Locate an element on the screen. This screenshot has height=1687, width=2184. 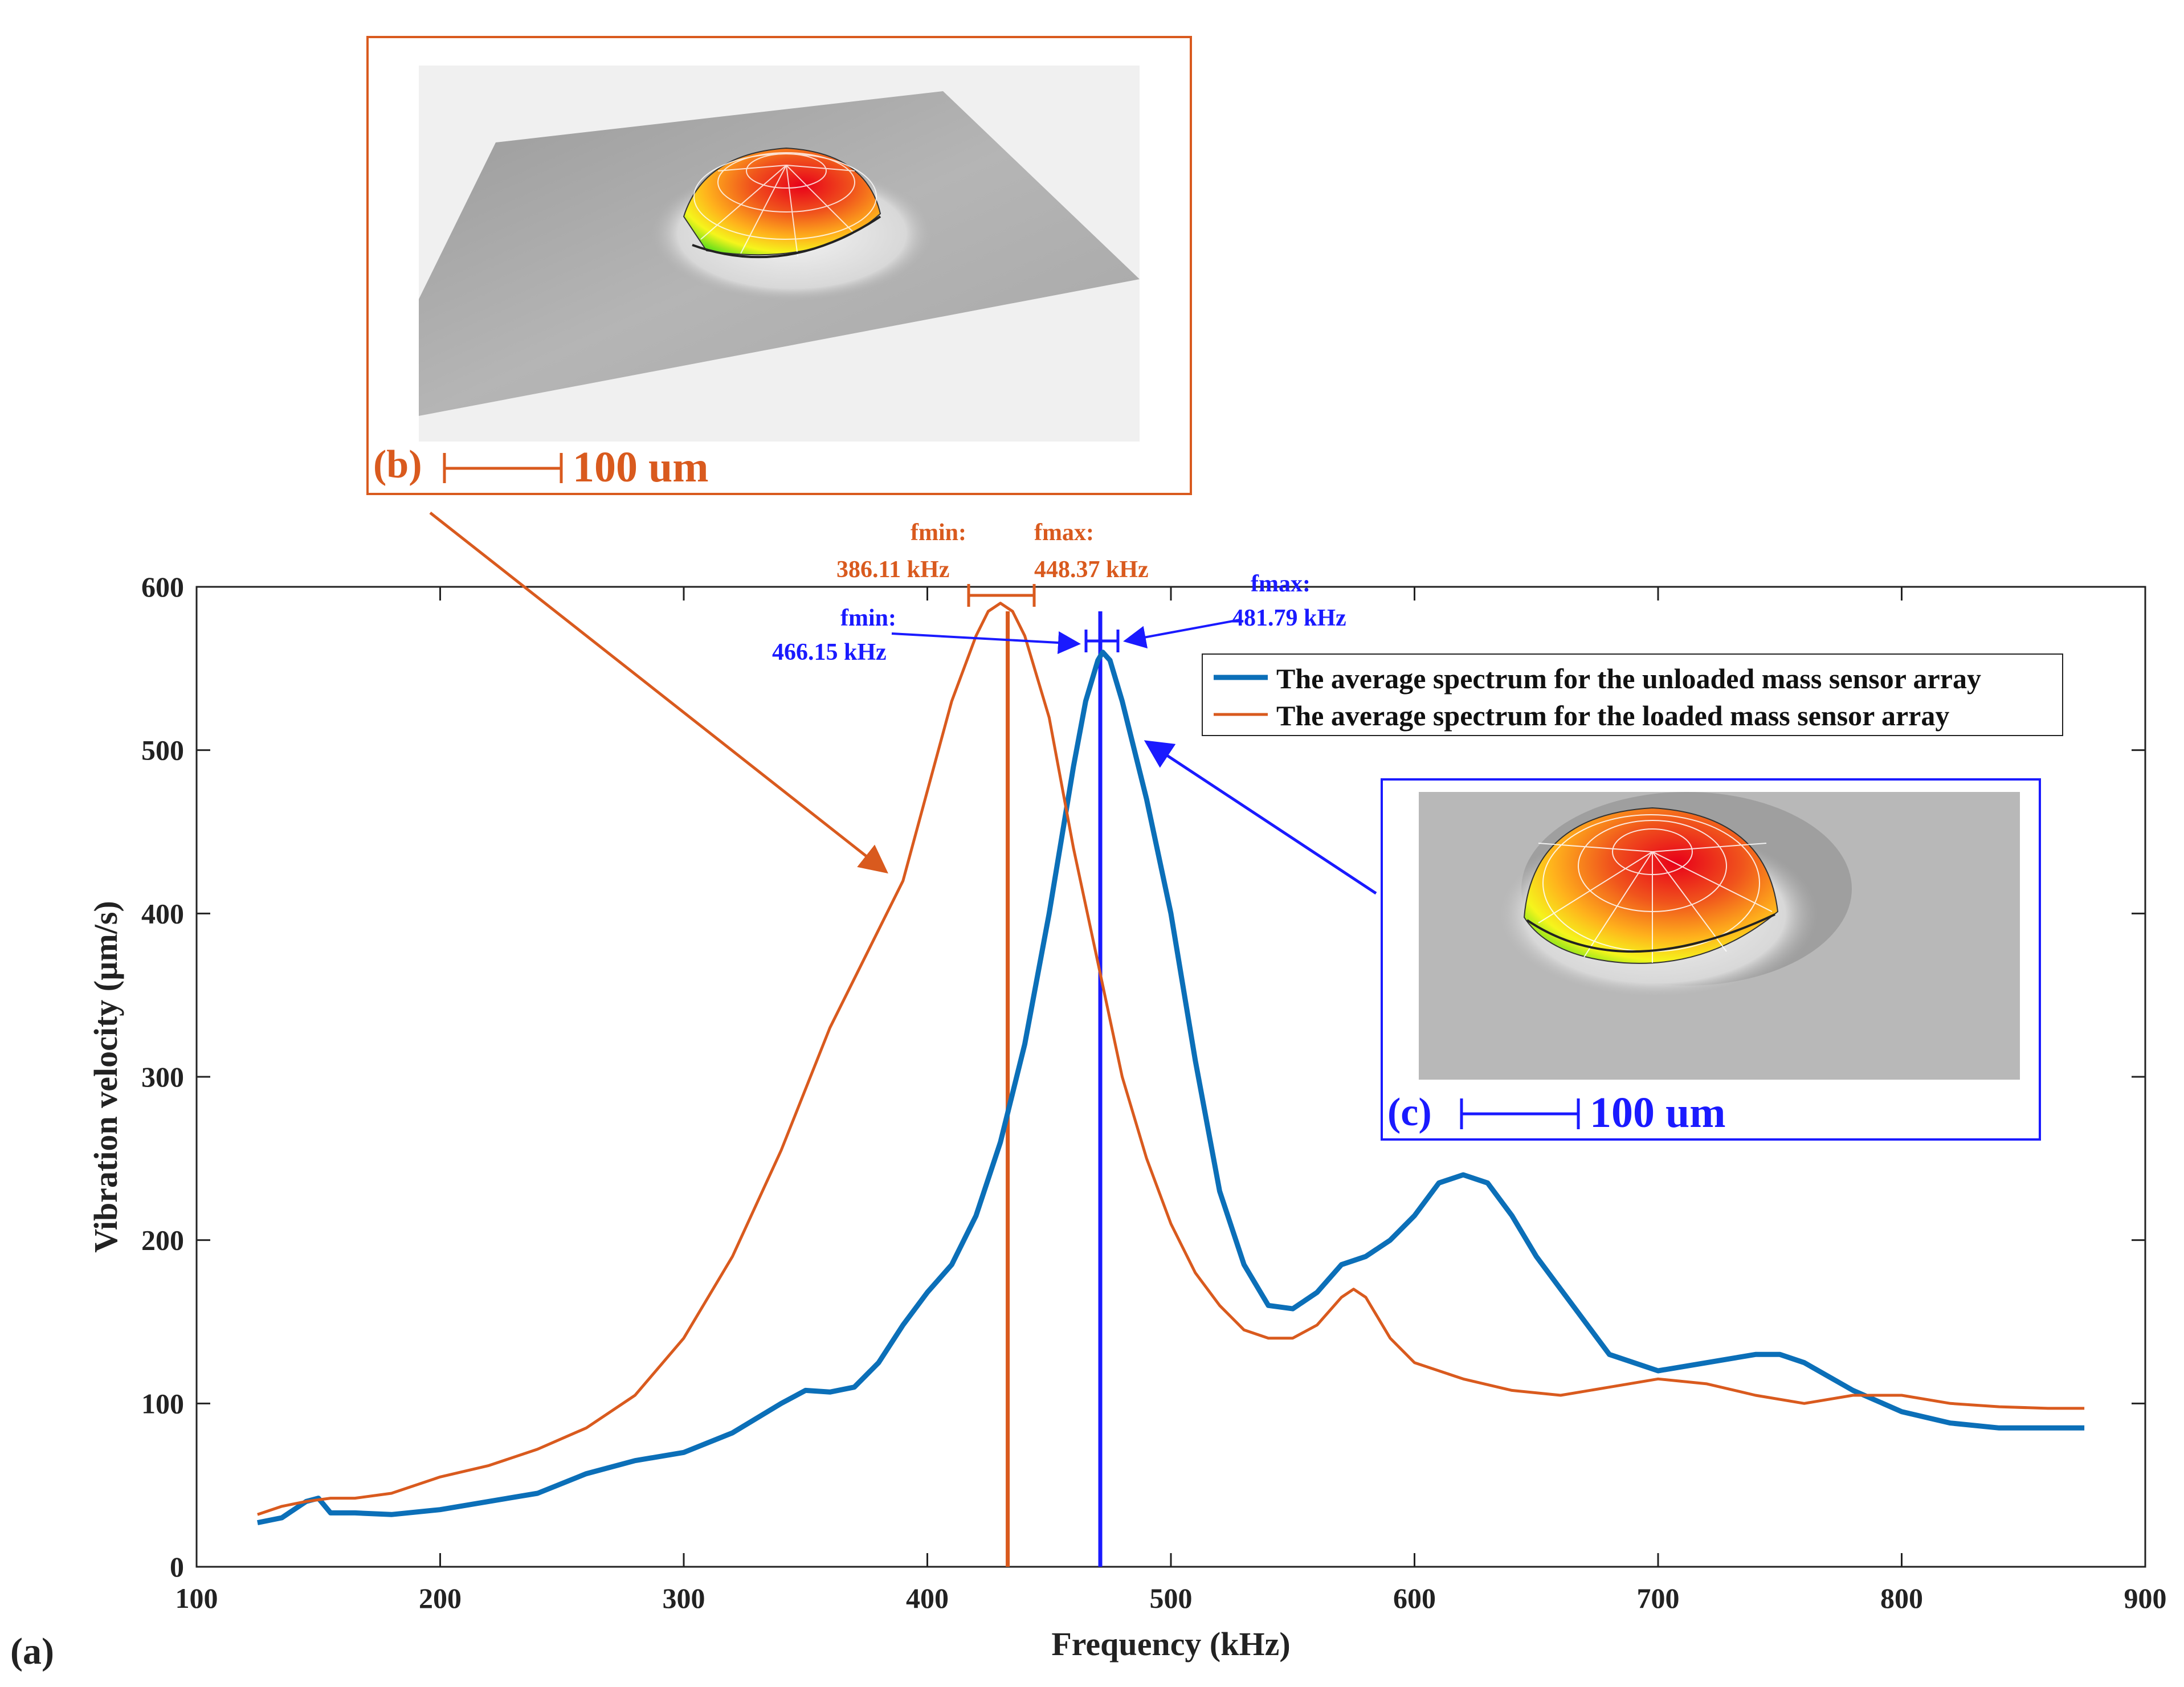
loaded-fmin-value: 386.11 kHz is located at coordinates (892, 570).